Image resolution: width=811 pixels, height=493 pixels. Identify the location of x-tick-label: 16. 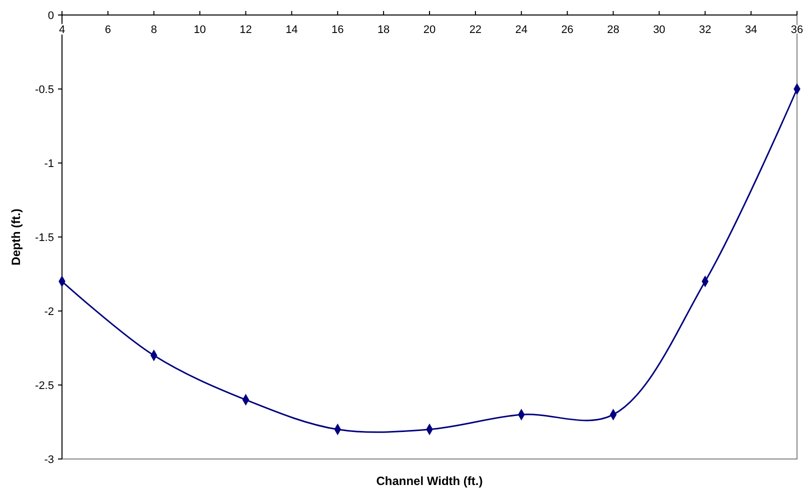
(338, 30).